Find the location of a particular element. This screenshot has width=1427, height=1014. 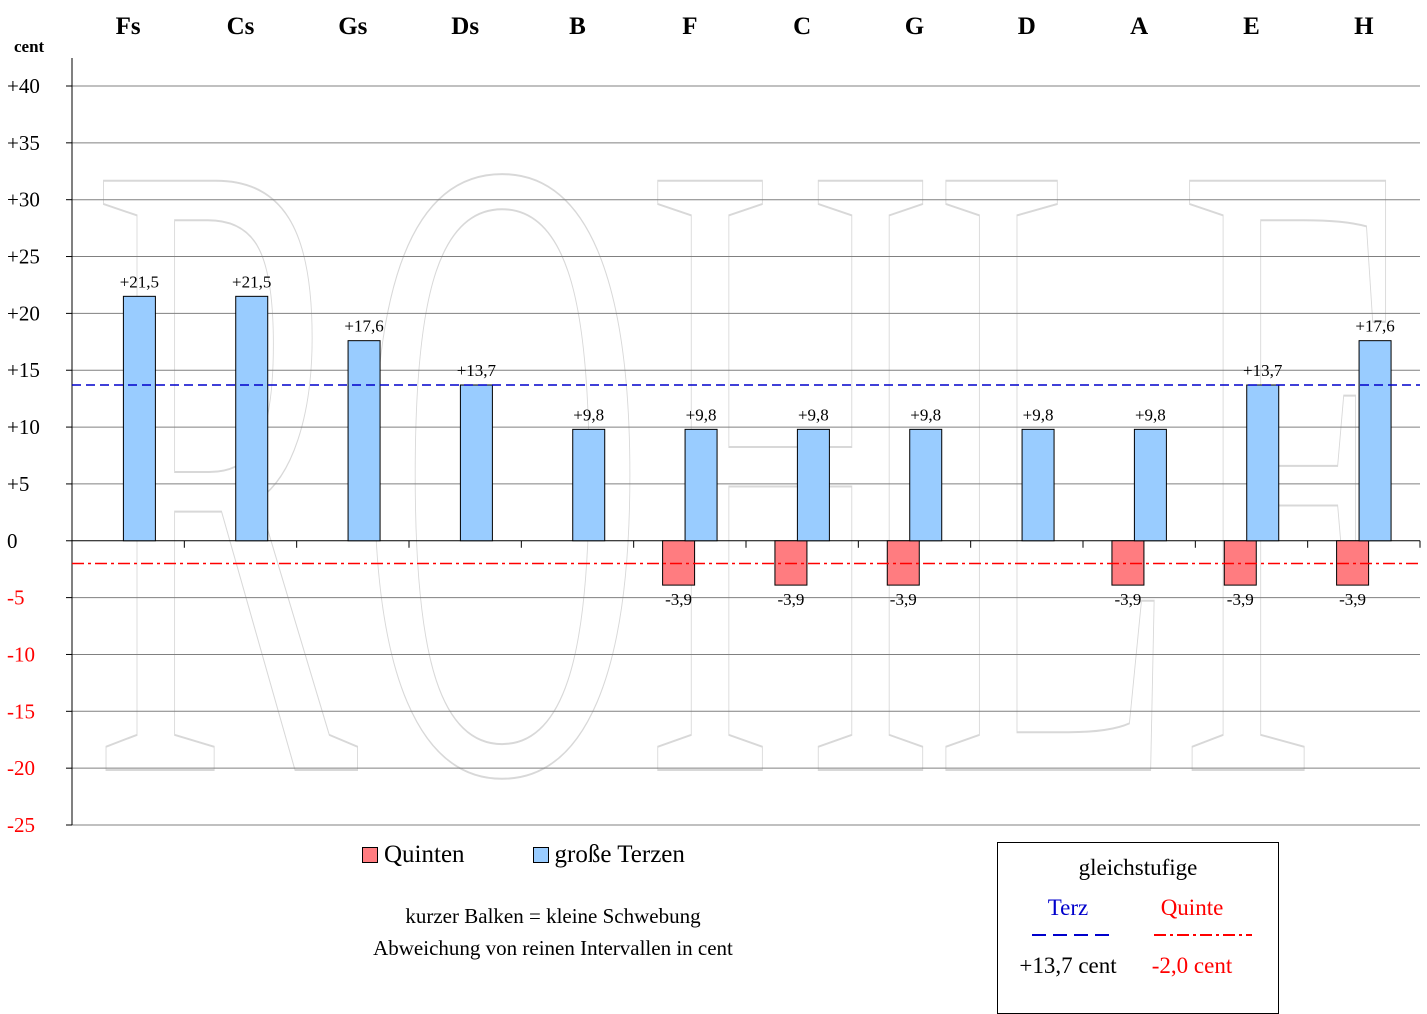

y-tick-label: 0 is located at coordinates (12, 541).